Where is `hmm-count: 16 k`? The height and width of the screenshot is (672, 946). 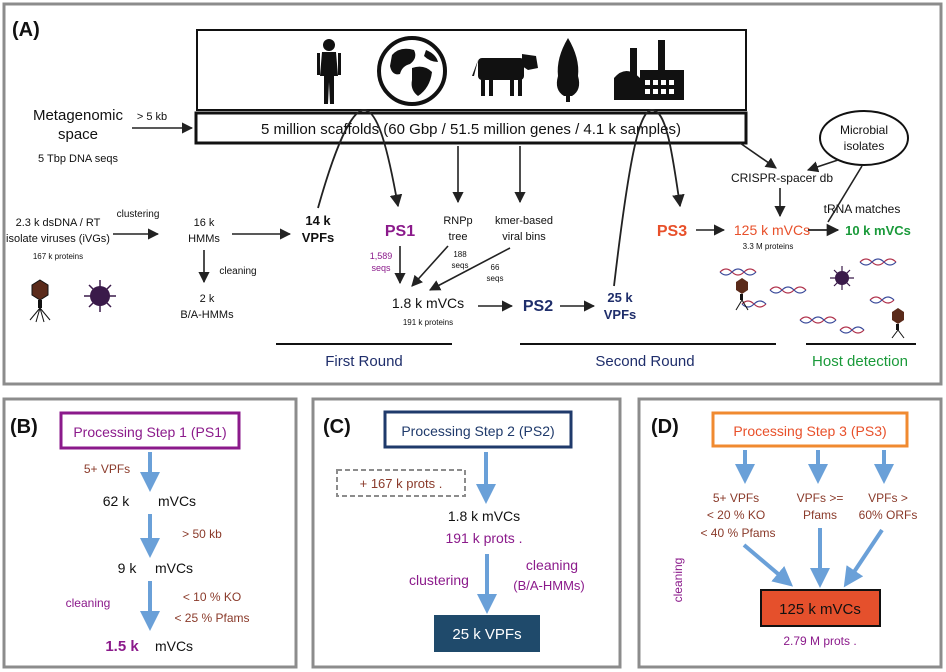 hmm-count: 16 k is located at coordinates (204, 223).